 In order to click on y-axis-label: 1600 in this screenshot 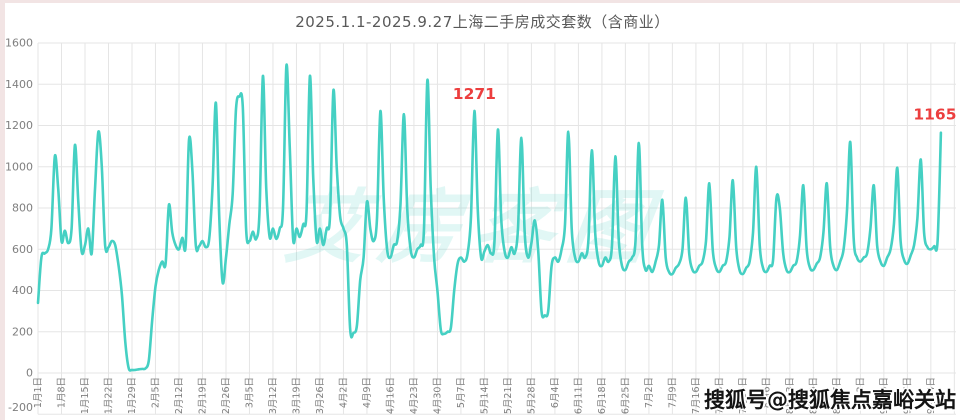, I will do `click(19, 43)`.